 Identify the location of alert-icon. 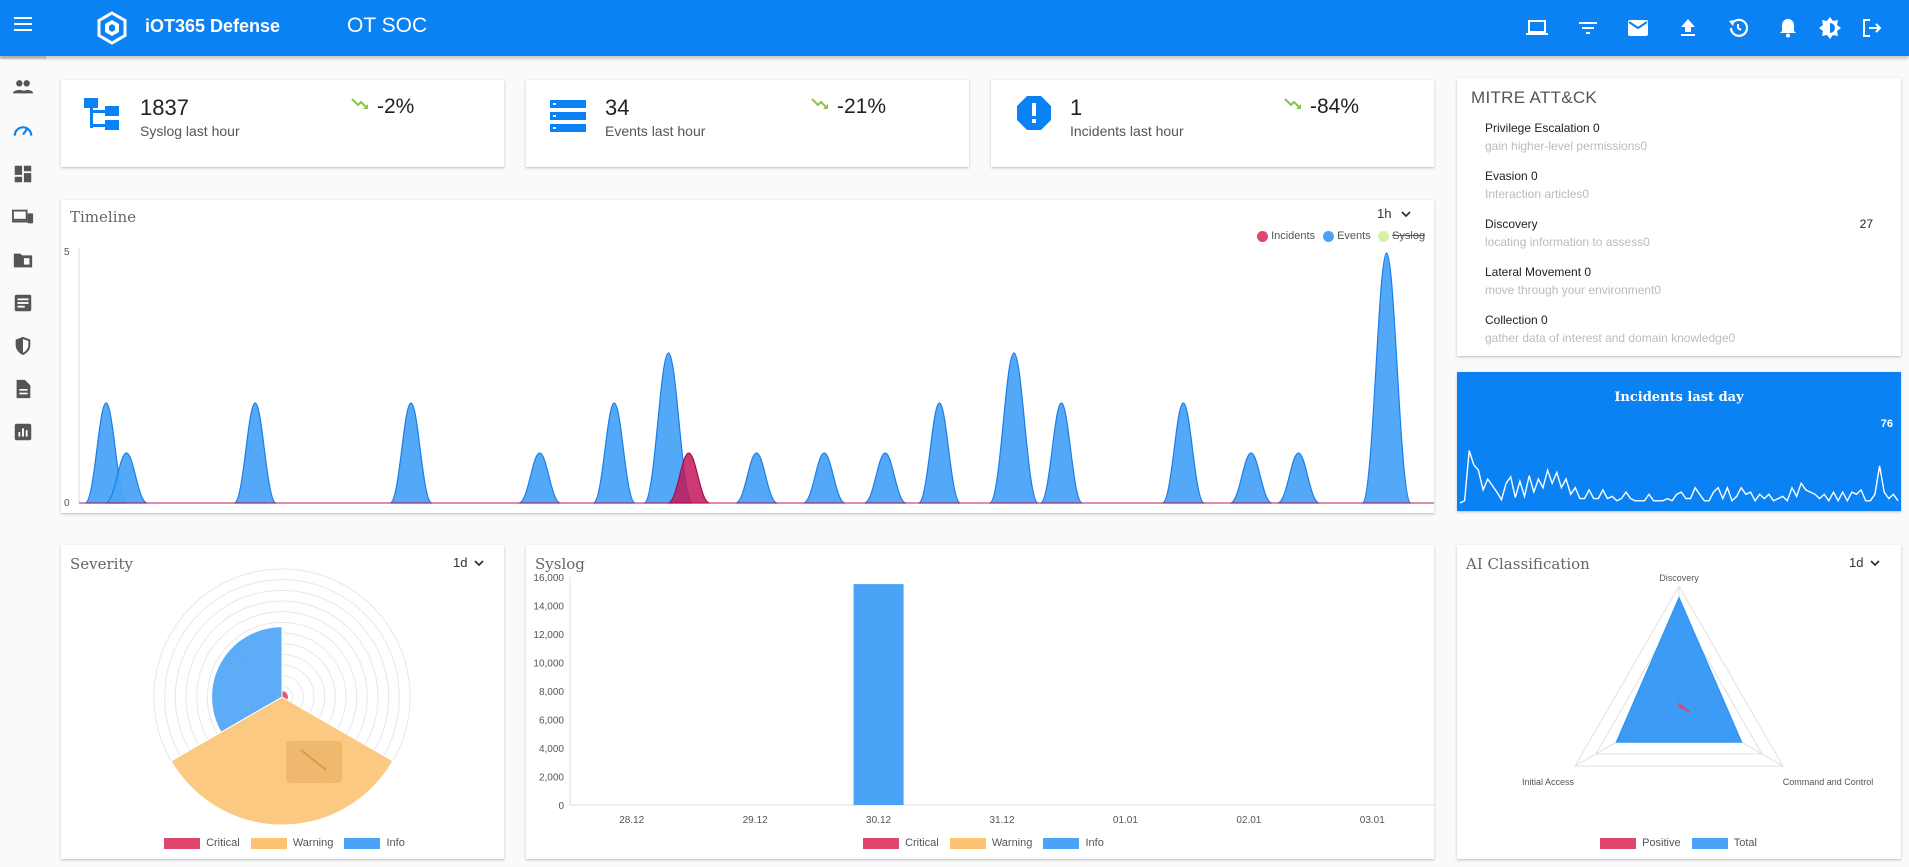
(1034, 113).